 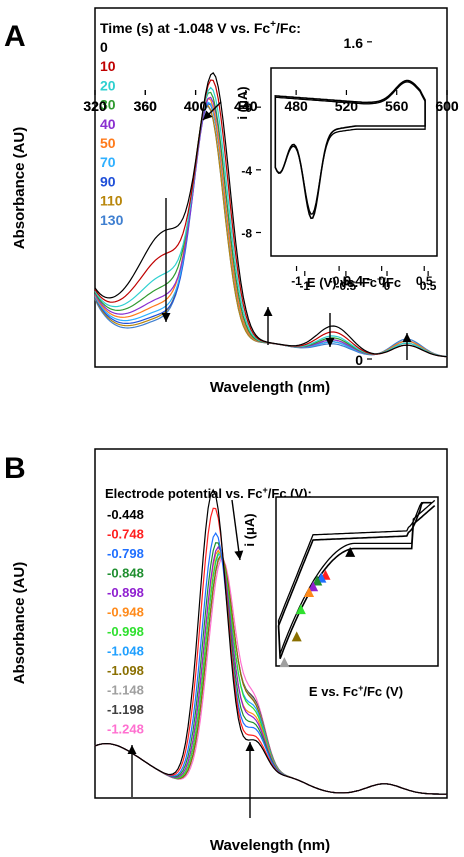 I want to click on panel-a-inset-x-label: E (V) vs. Fc+/Fc, so click(x=354, y=282).